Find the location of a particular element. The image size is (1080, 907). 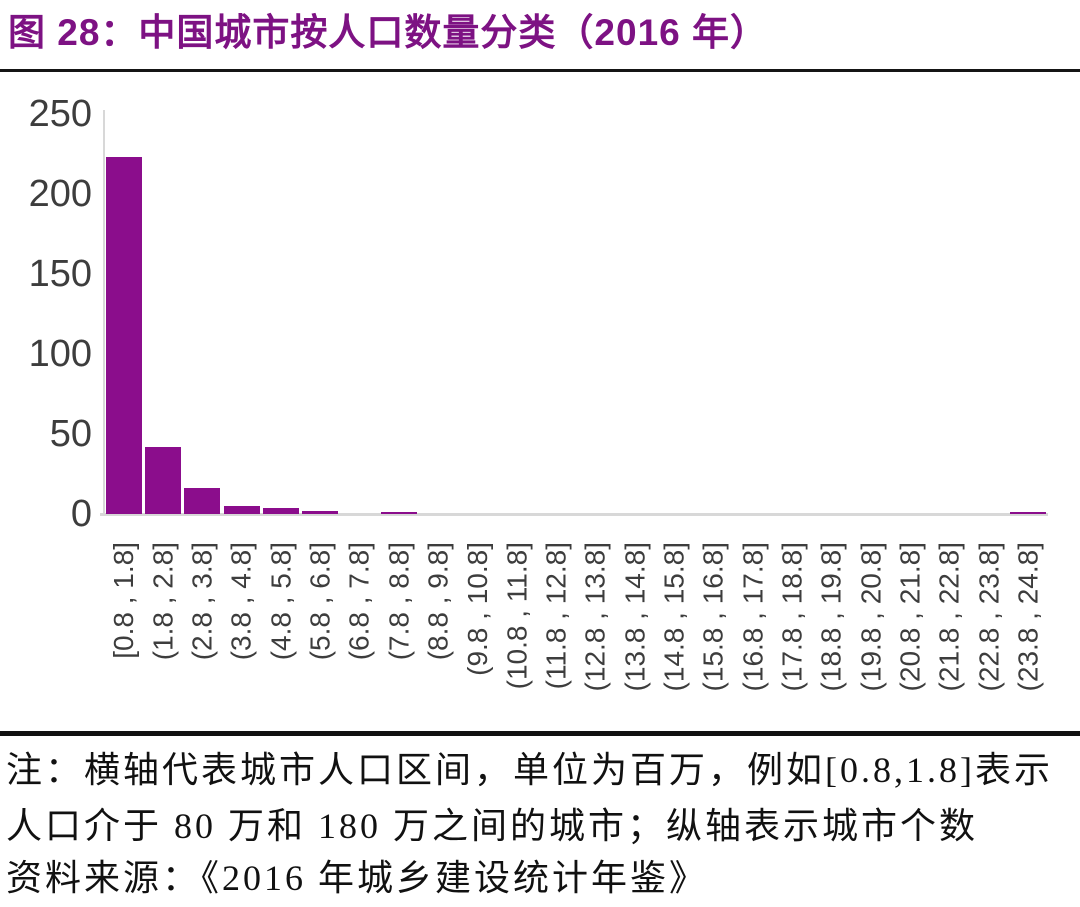

x-axis-tick-label: (5.8 , 6.8] is located at coordinates (320, 601).